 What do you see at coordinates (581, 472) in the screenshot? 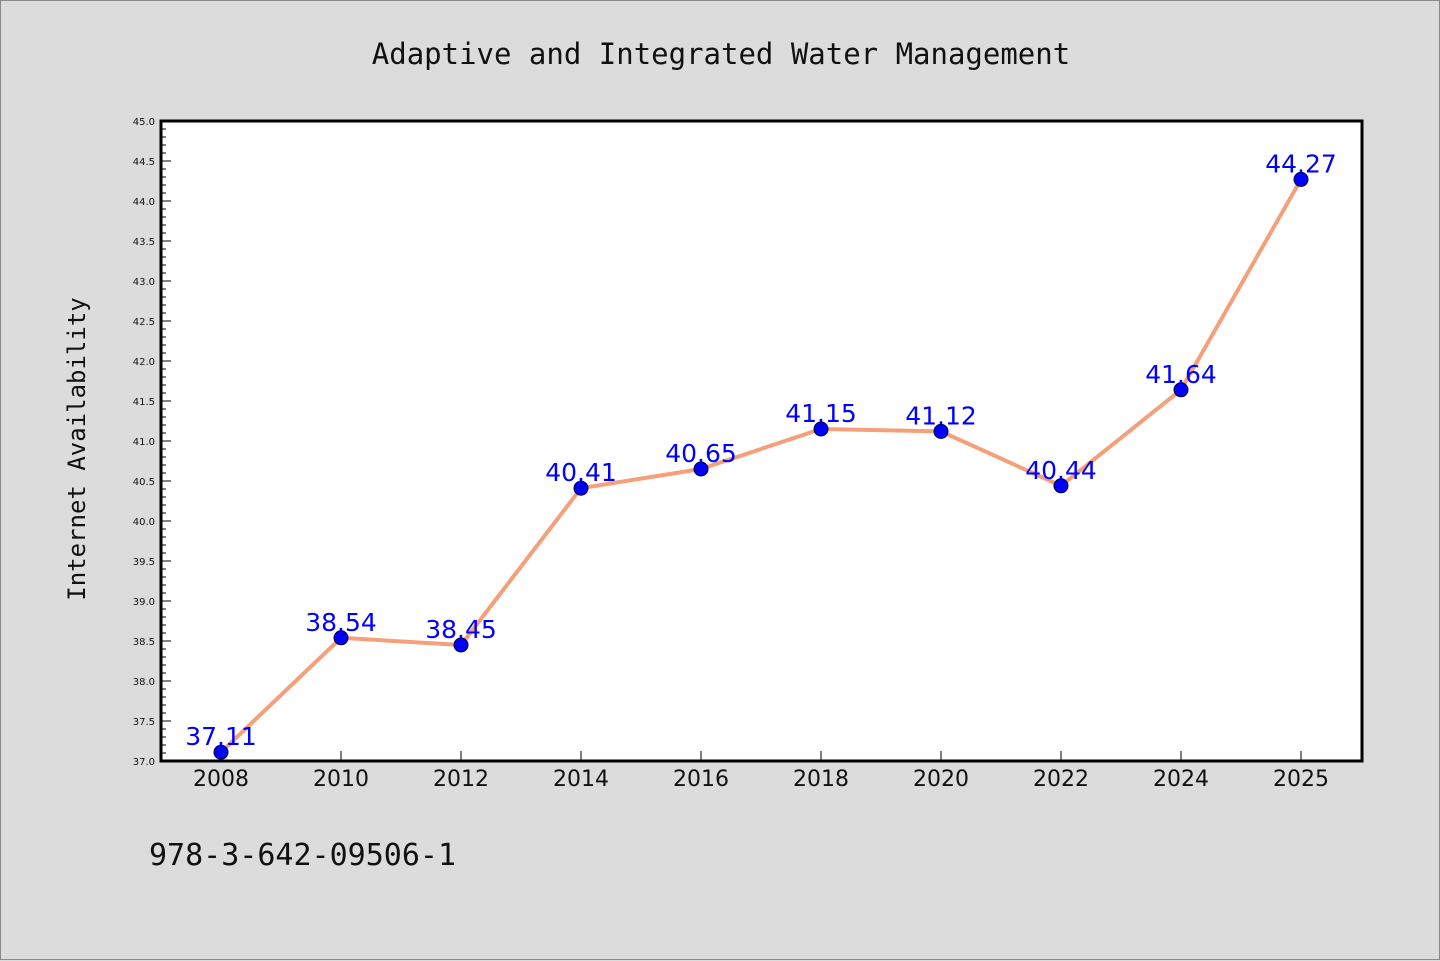
I see `data-label: 40.41` at bounding box center [581, 472].